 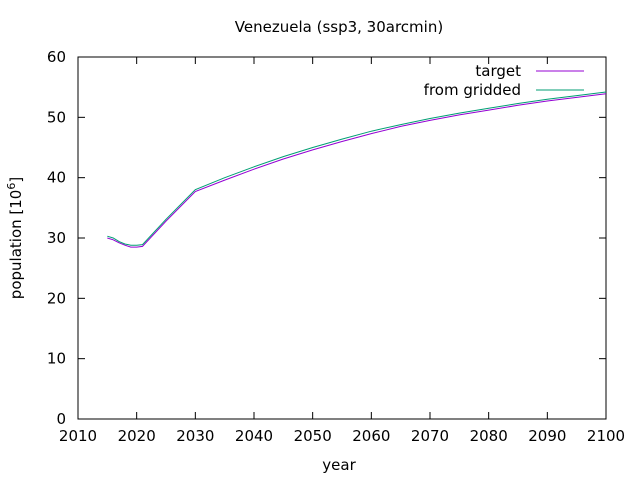 What do you see at coordinates (498, 71) in the screenshot?
I see `legend-label-target: target` at bounding box center [498, 71].